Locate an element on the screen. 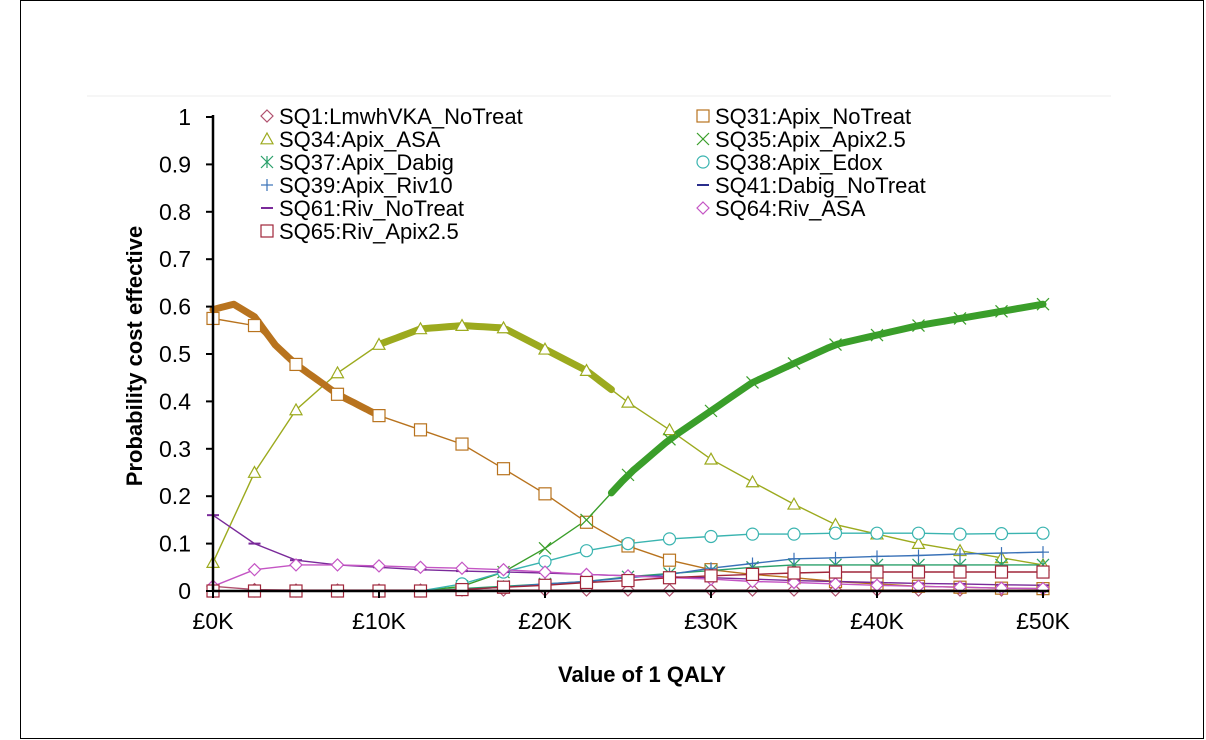 The image size is (1206, 740). legend-entry-sq65-riv-apix2-5: SQ65:Riv_Apix2.5 is located at coordinates (359, 231).